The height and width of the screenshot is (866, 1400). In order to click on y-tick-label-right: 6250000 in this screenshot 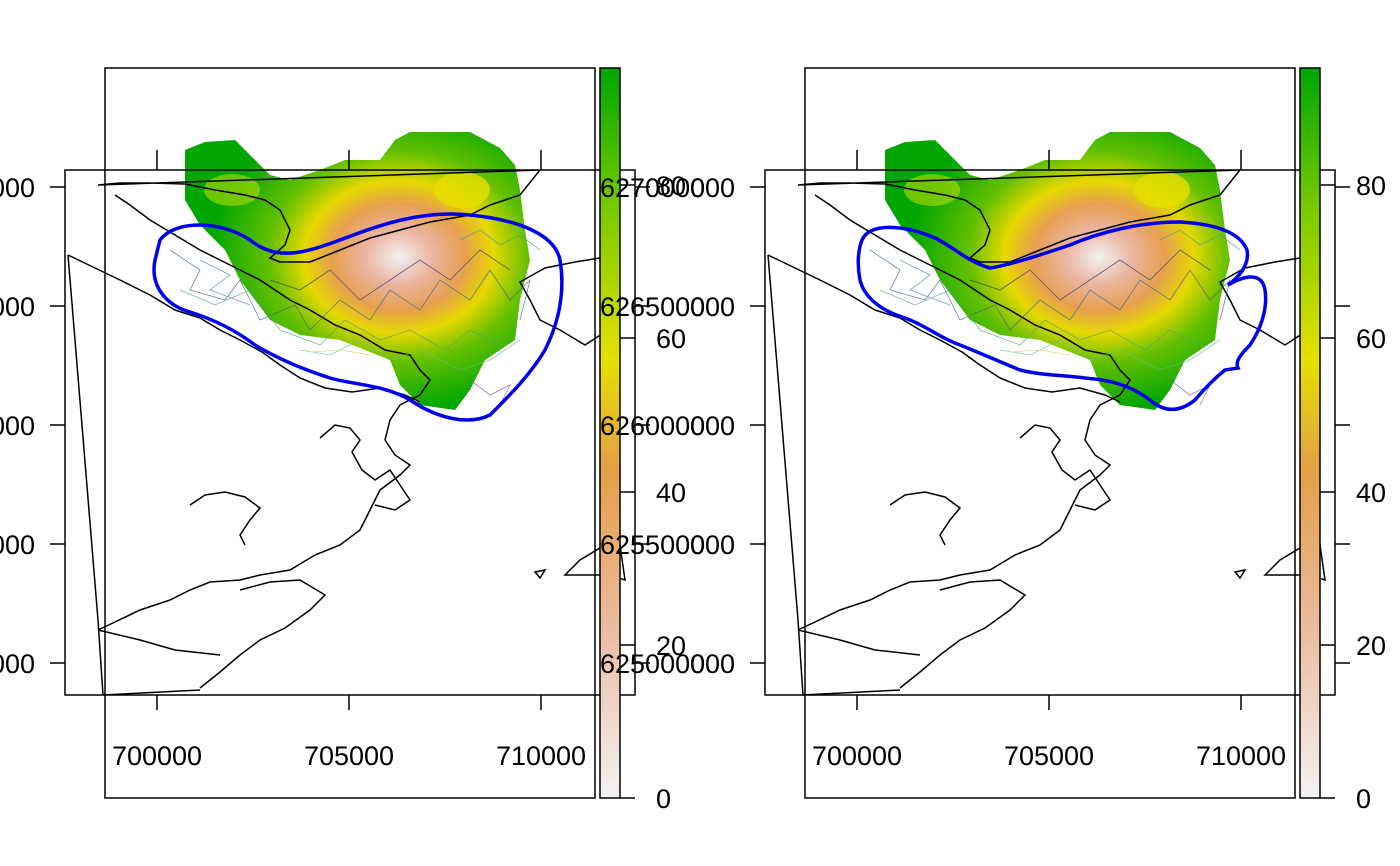, I will do `click(652, 664)`.